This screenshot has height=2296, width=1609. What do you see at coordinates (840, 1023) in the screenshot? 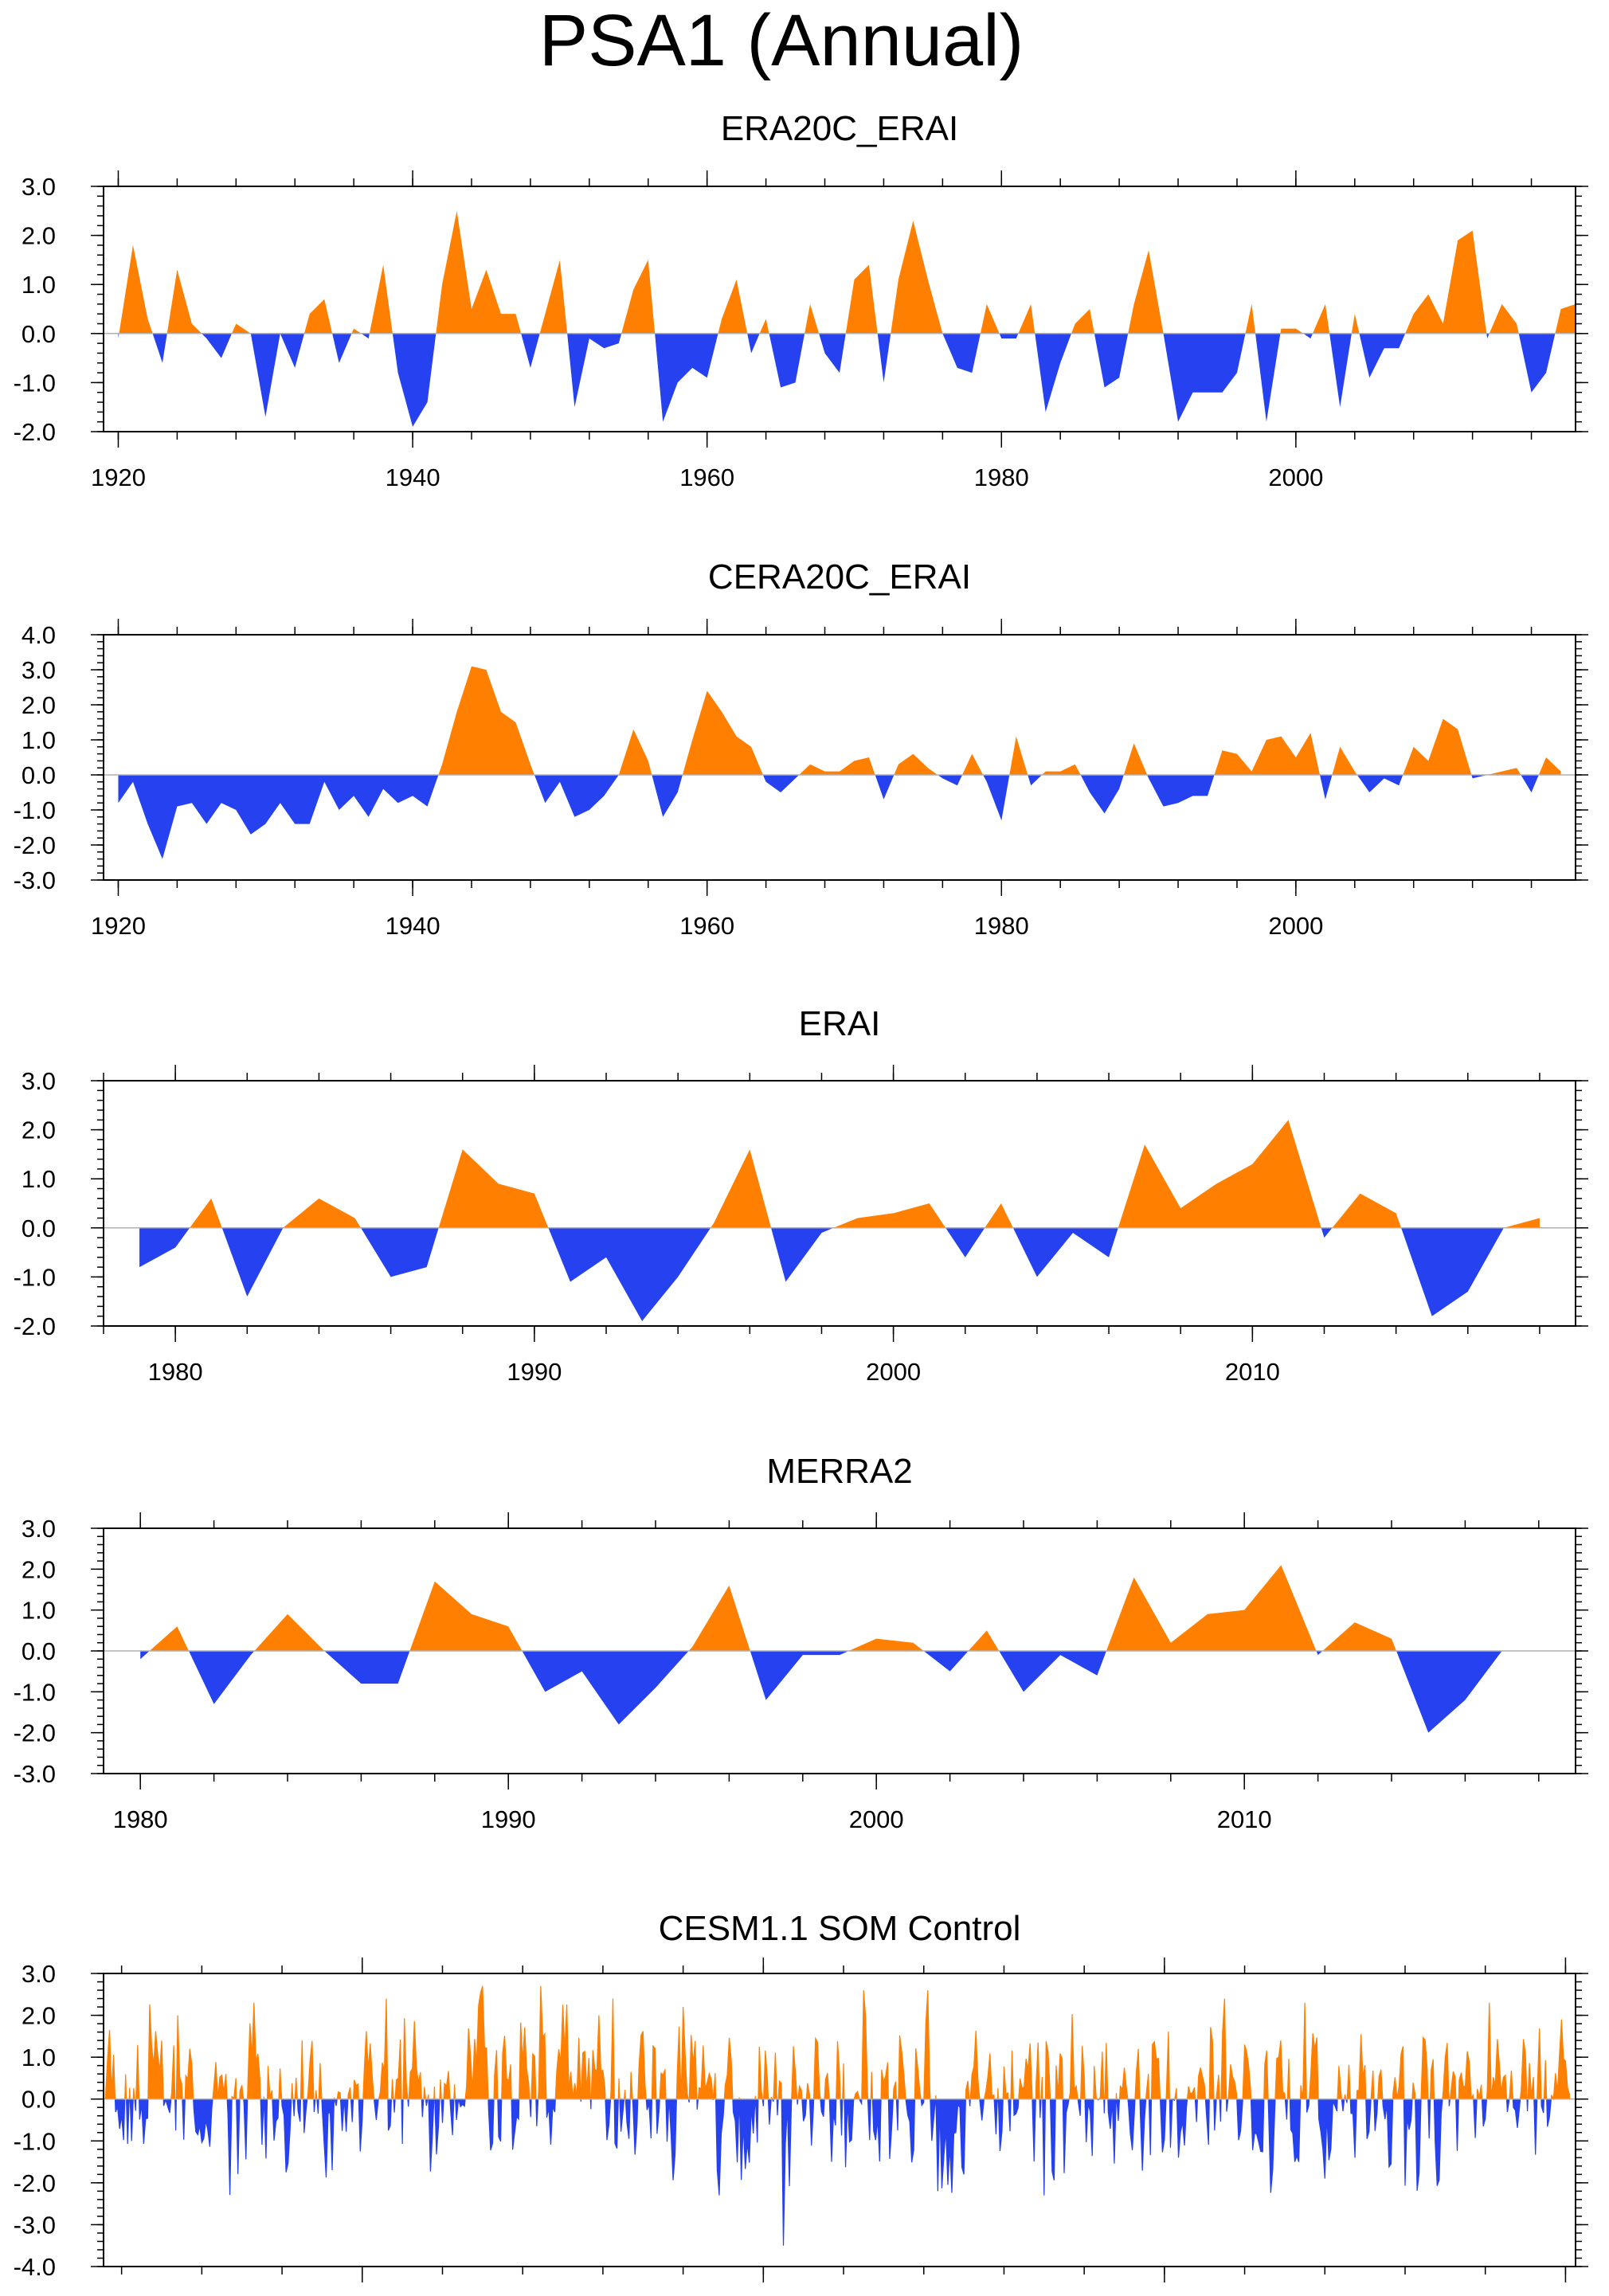
I see `panel-title: ERAI` at bounding box center [840, 1023].